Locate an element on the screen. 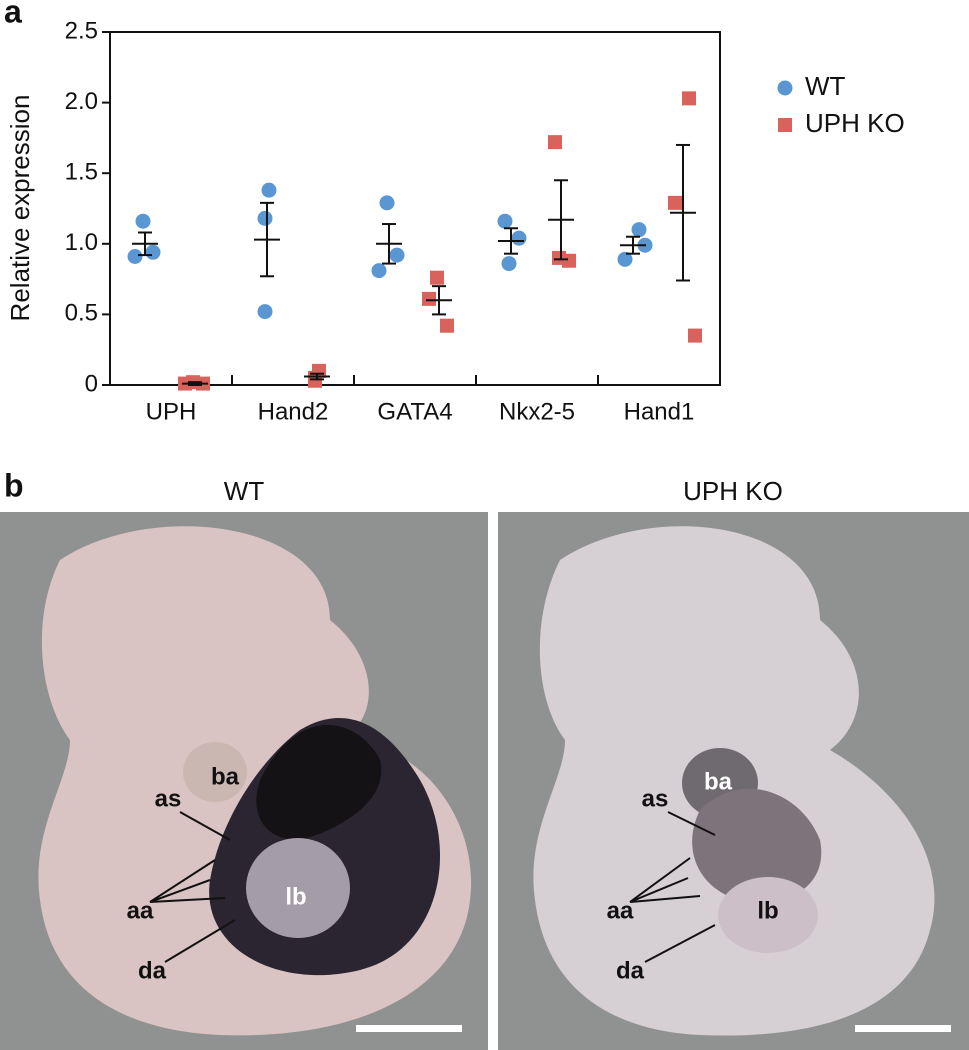 This screenshot has height=1050, width=969. image-title: UPH KO is located at coordinates (733, 491).